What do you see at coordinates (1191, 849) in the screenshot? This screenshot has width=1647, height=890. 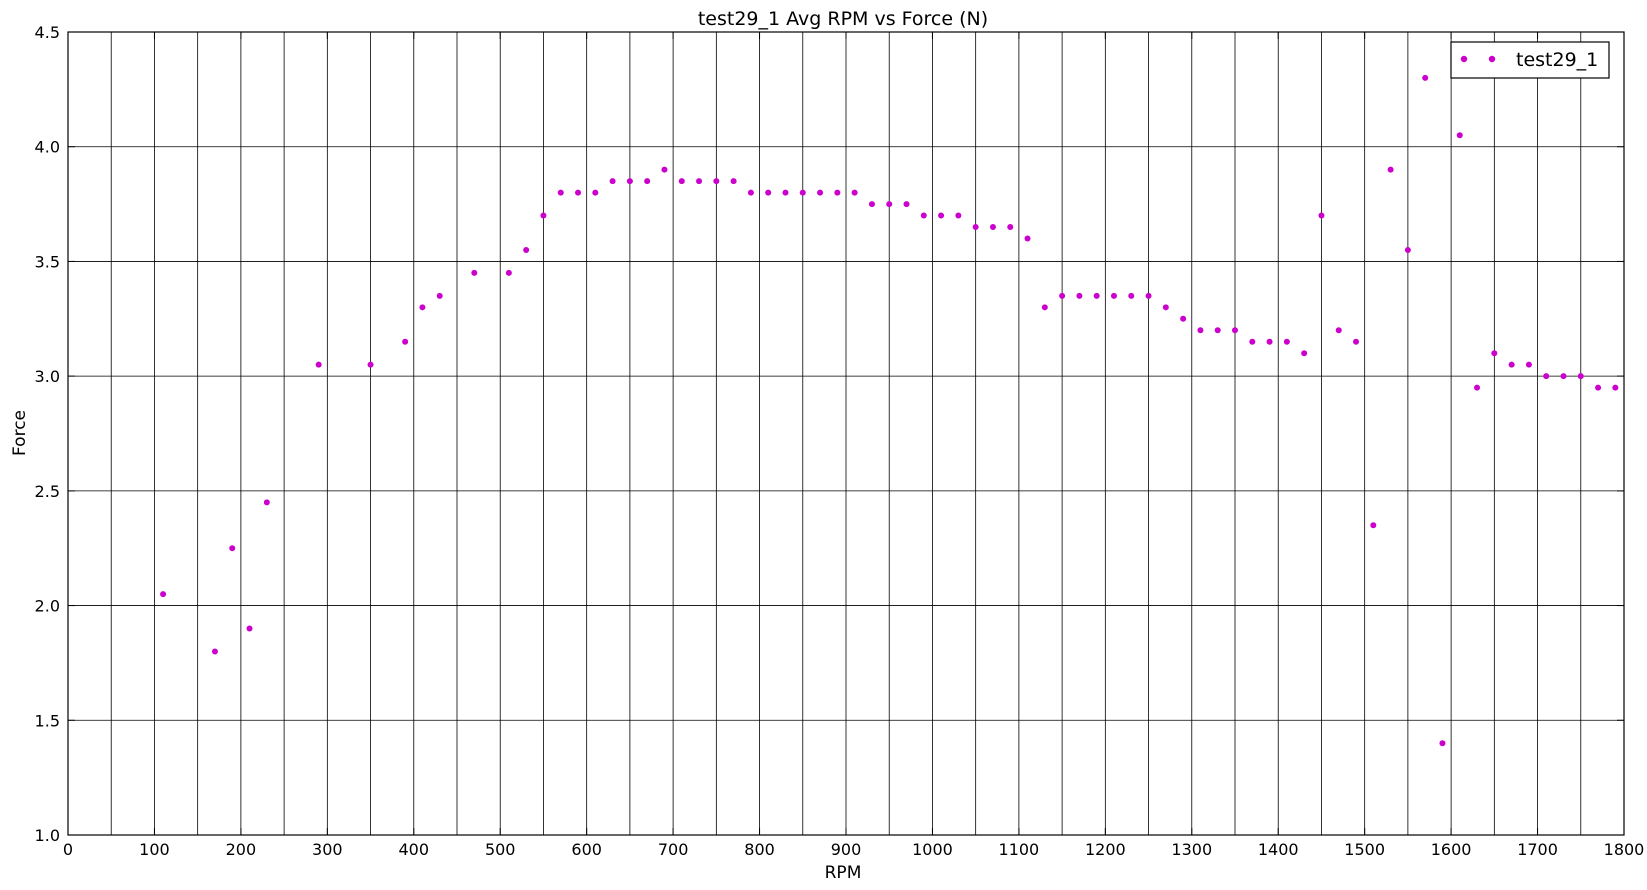 I see `x-tick-label: 1300` at bounding box center [1191, 849].